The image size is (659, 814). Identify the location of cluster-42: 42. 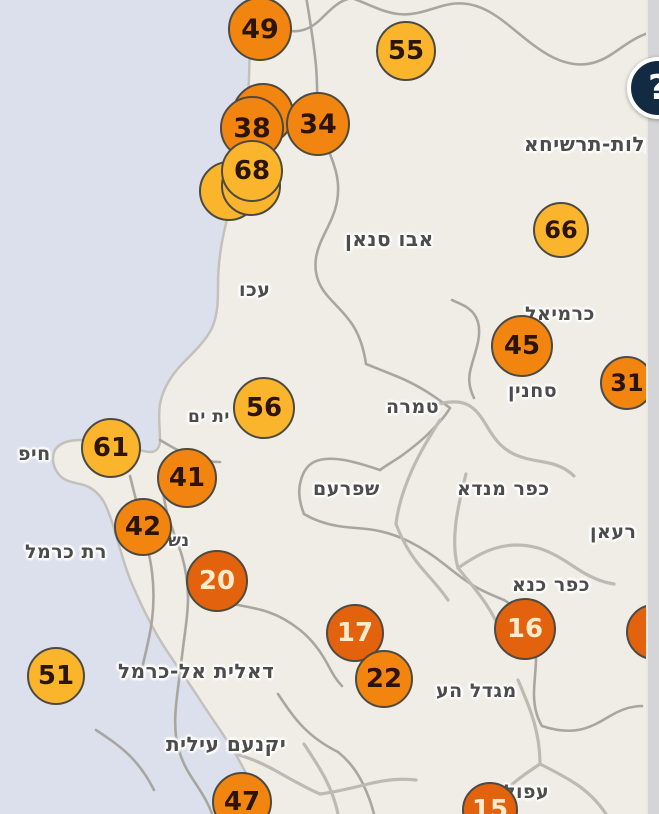
(143, 527).